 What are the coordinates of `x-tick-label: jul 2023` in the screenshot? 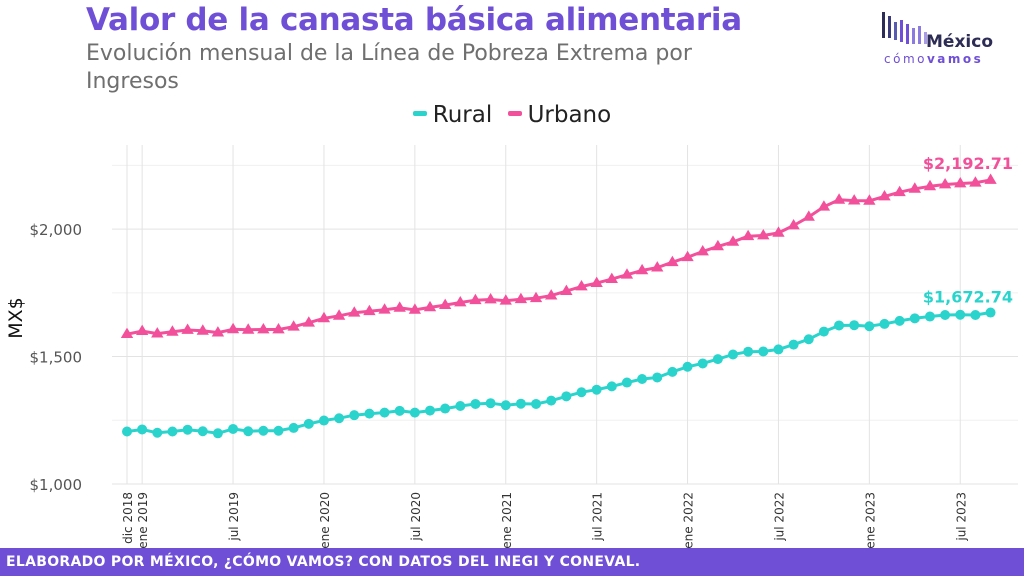 It's located at (961, 517).